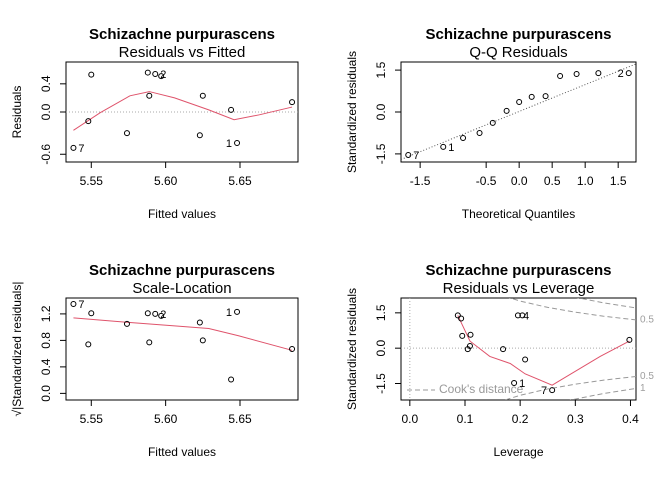 The image size is (672, 480). Describe the element at coordinates (17, 112) in the screenshot. I see `y-axis-label: Residuals` at that location.